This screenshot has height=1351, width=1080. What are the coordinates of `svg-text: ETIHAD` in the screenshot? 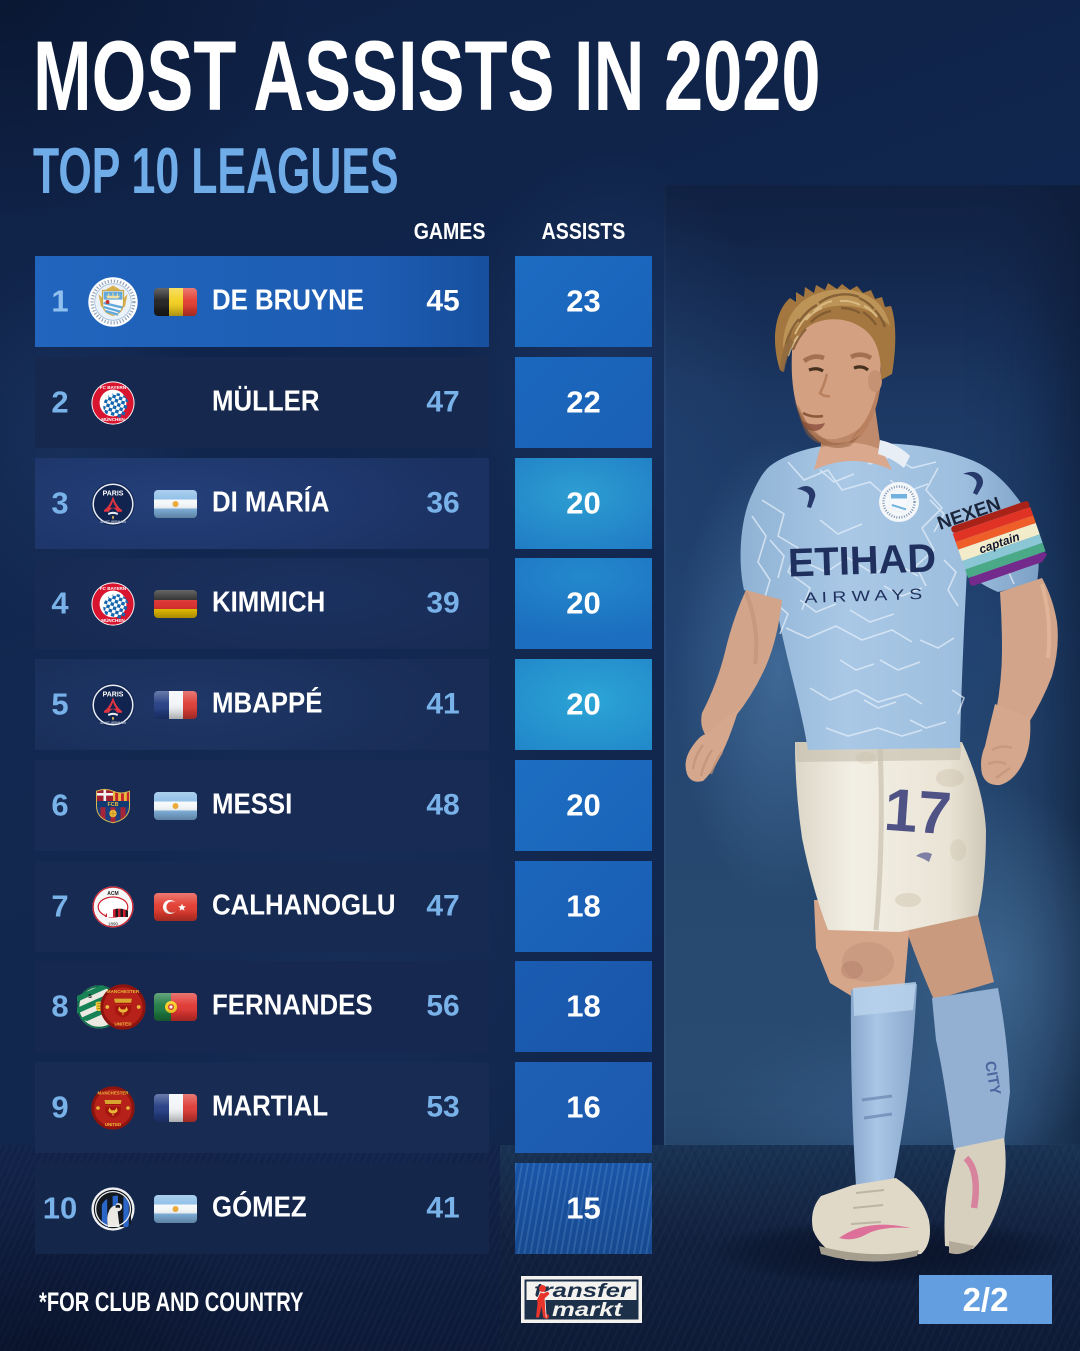 It's located at (861, 560).